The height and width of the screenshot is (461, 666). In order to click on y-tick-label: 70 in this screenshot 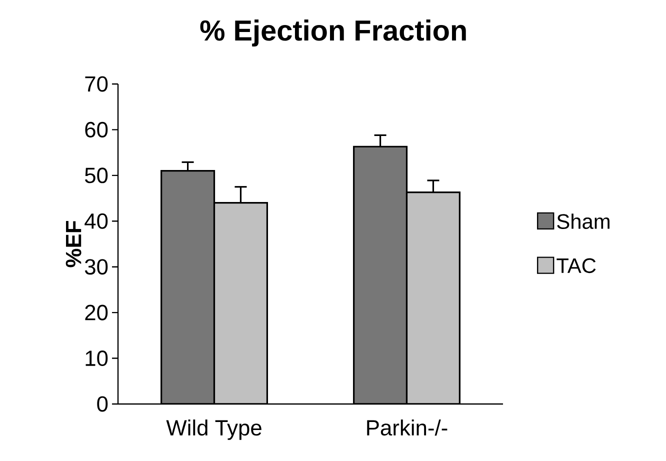, I will do `click(96, 84)`.